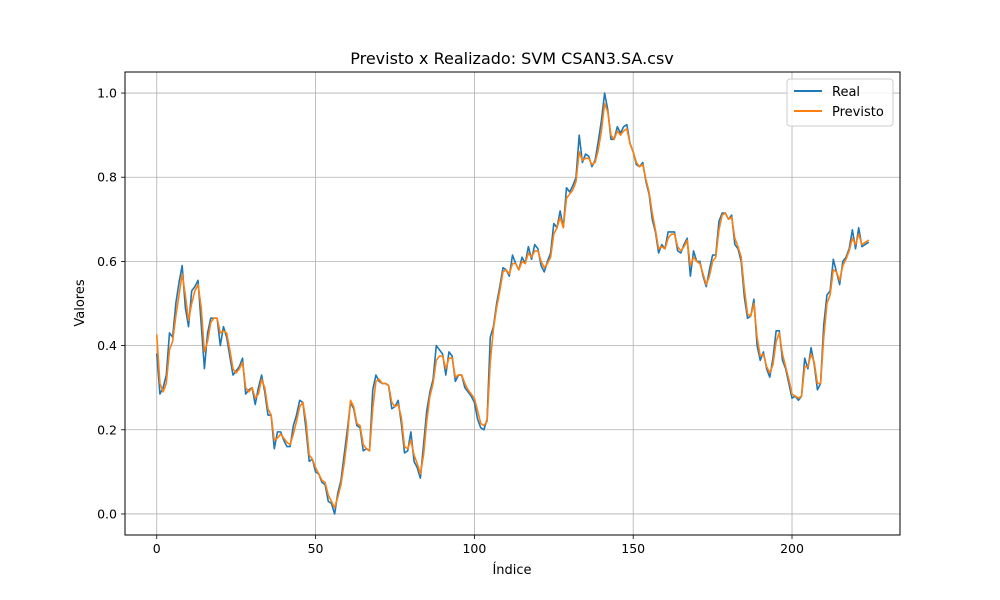 The image size is (1000, 600). What do you see at coordinates (846, 92) in the screenshot?
I see `legend-label-real: Real` at bounding box center [846, 92].